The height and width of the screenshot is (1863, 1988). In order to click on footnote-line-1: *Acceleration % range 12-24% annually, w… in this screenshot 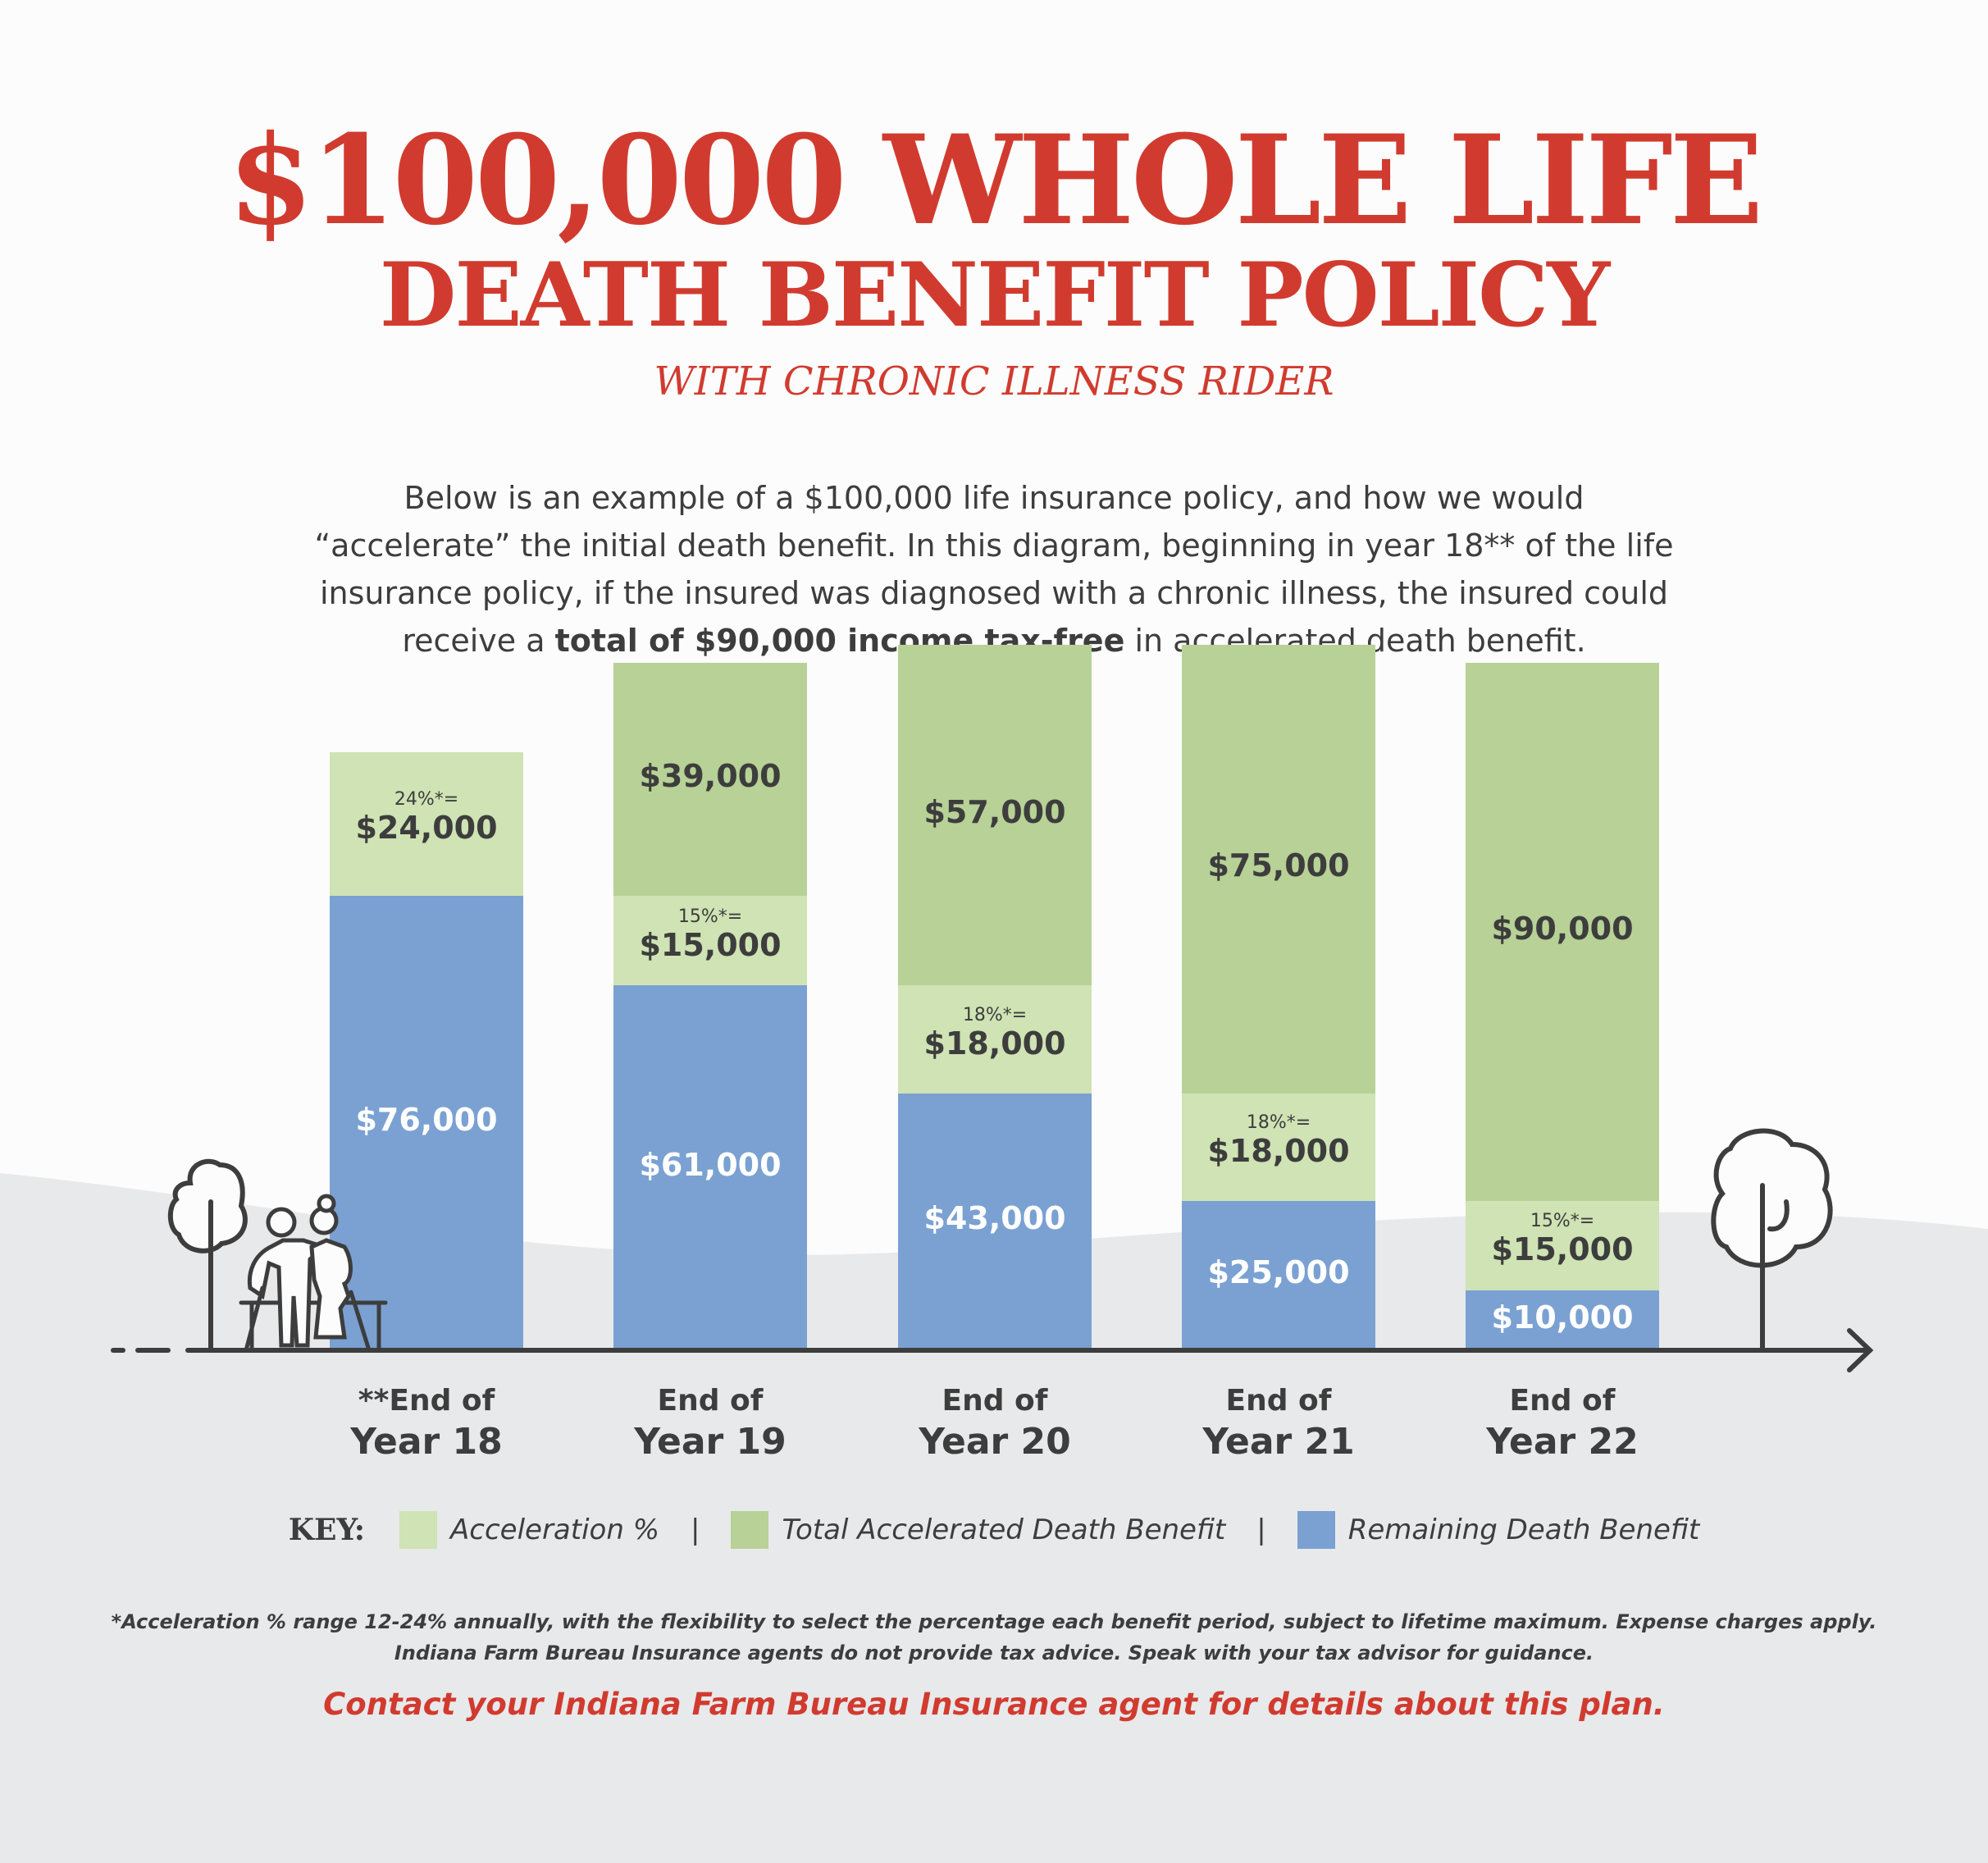, I will do `click(994, 1622)`.